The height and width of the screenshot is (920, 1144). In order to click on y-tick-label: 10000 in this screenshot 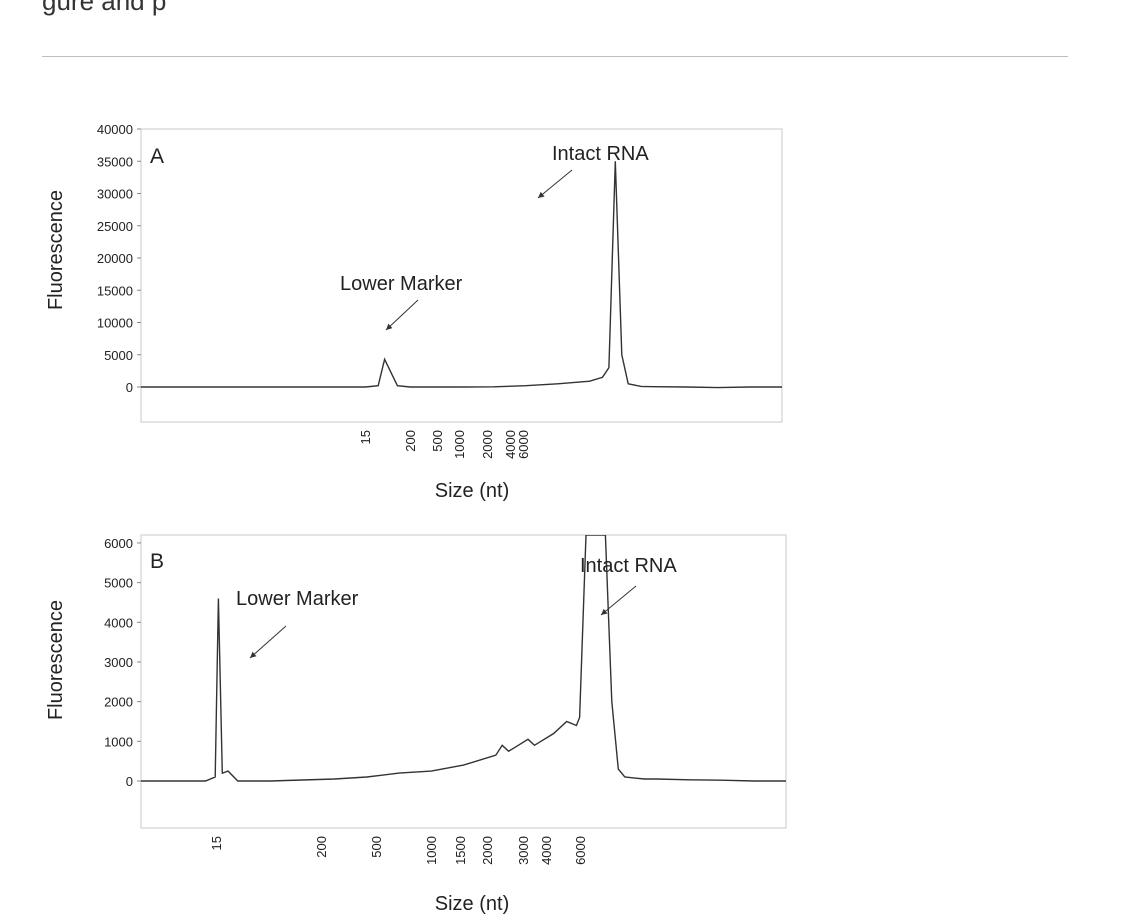, I will do `click(115, 323)`.